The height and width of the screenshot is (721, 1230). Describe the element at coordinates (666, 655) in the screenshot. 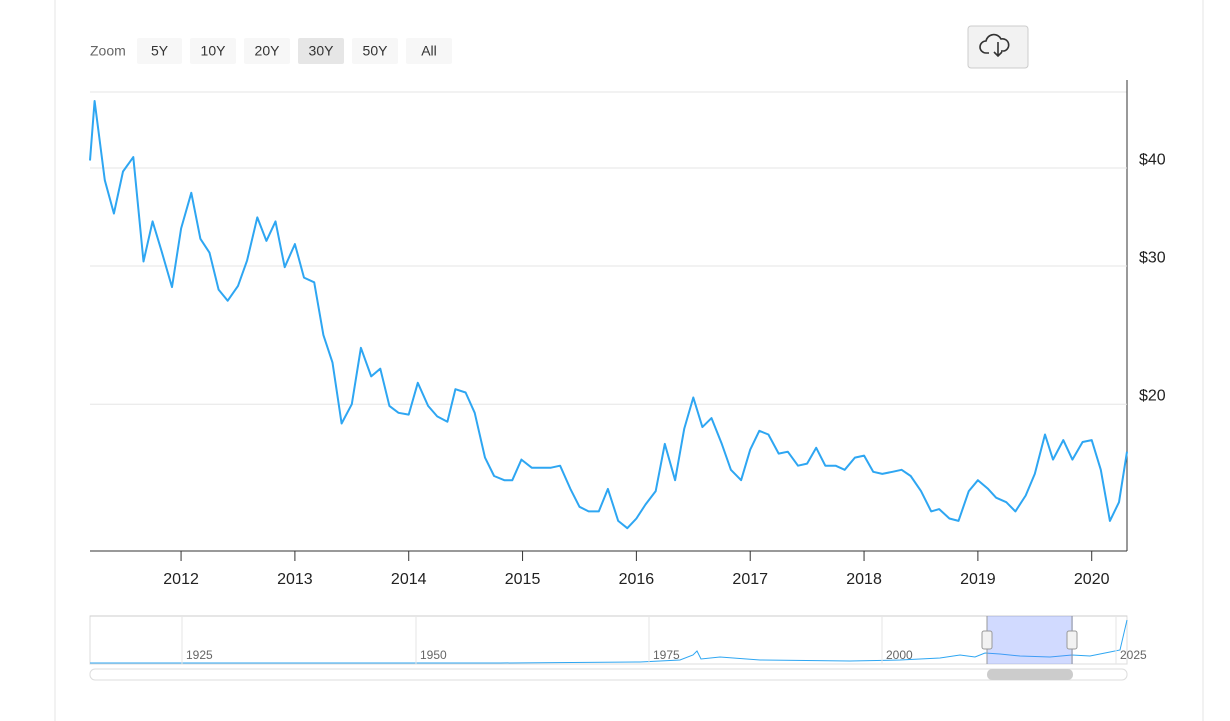

I see `navigator-label: 1975` at that location.